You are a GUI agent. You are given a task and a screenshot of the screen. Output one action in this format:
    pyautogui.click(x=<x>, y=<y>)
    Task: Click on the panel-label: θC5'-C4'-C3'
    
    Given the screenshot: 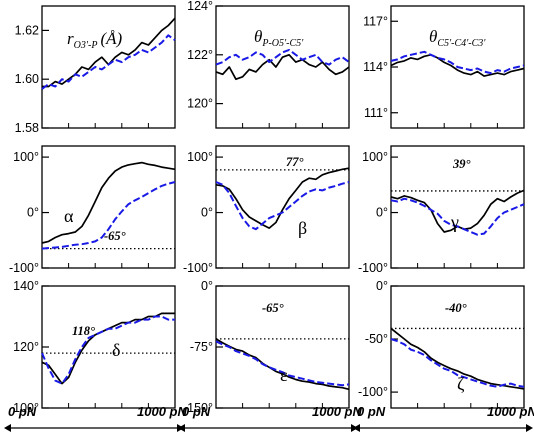 What is the action you would take?
    pyautogui.click(x=457, y=38)
    